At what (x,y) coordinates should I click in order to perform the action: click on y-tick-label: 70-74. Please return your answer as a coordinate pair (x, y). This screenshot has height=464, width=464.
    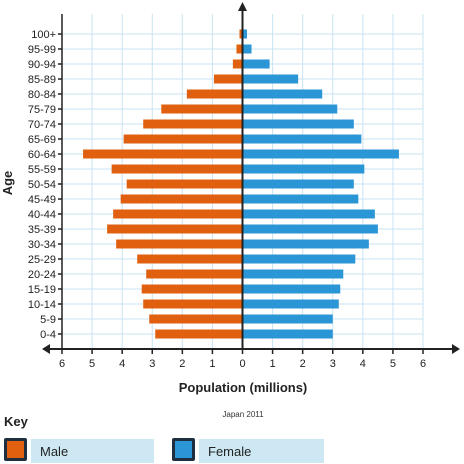
    Looking at the image, I should click on (42, 125).